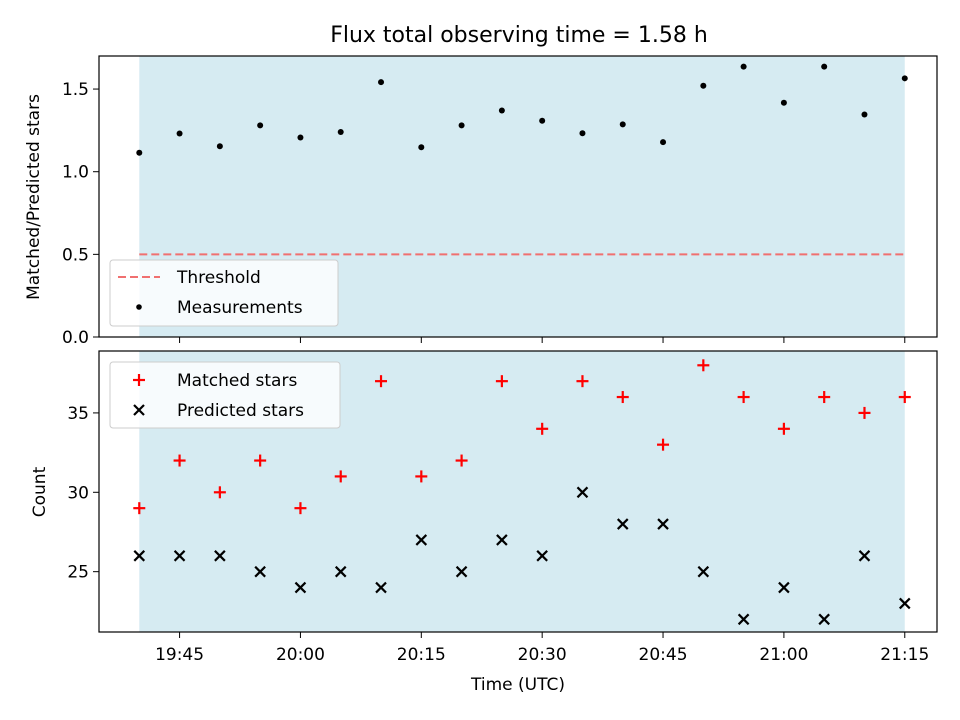  I want to click on bottom-legend-box, so click(225, 395).